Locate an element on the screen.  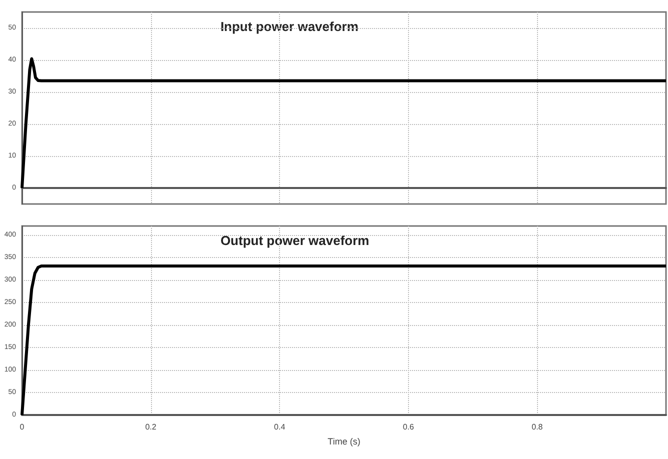
annotation: Output power waveform is located at coordinates (295, 240).